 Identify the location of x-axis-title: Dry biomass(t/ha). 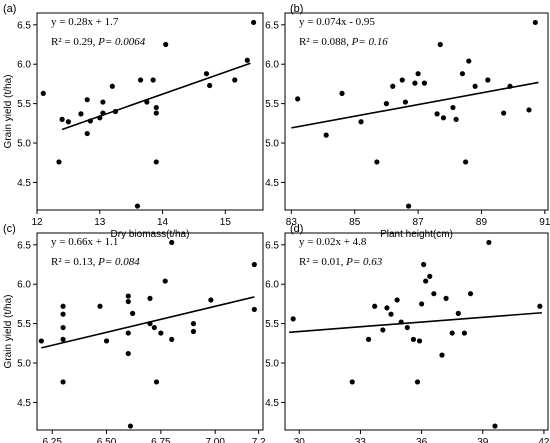
(150, 234).